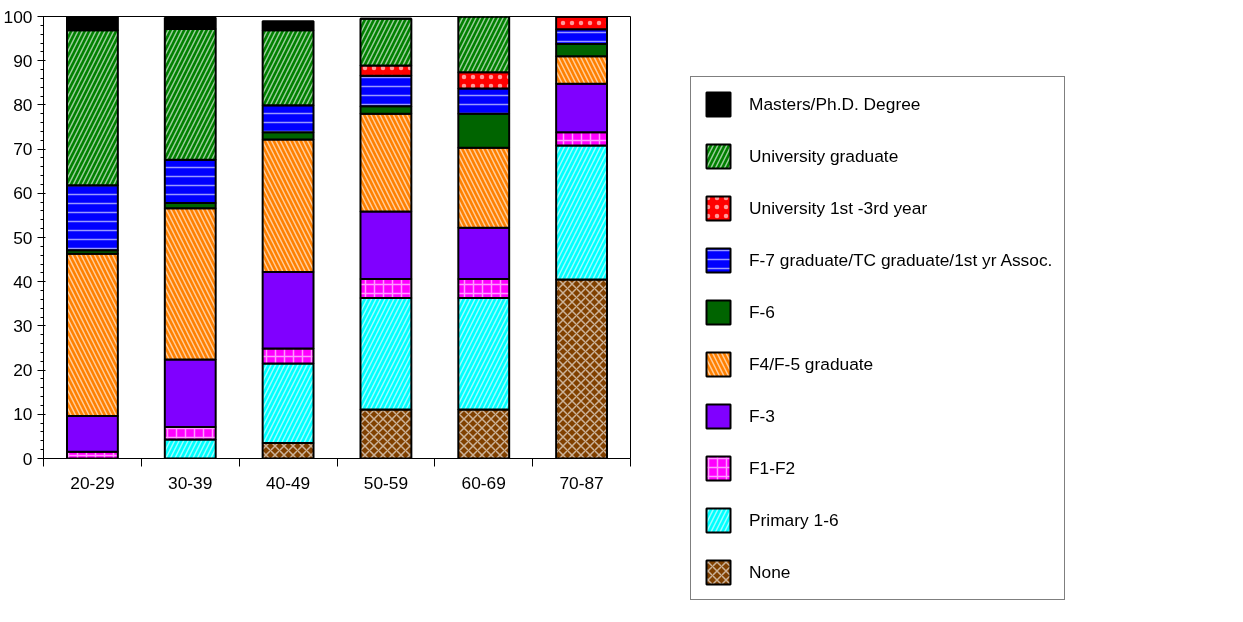 The width and height of the screenshot is (1243, 622). What do you see at coordinates (190, 482) in the screenshot?
I see `x-tick-label: 30-39` at bounding box center [190, 482].